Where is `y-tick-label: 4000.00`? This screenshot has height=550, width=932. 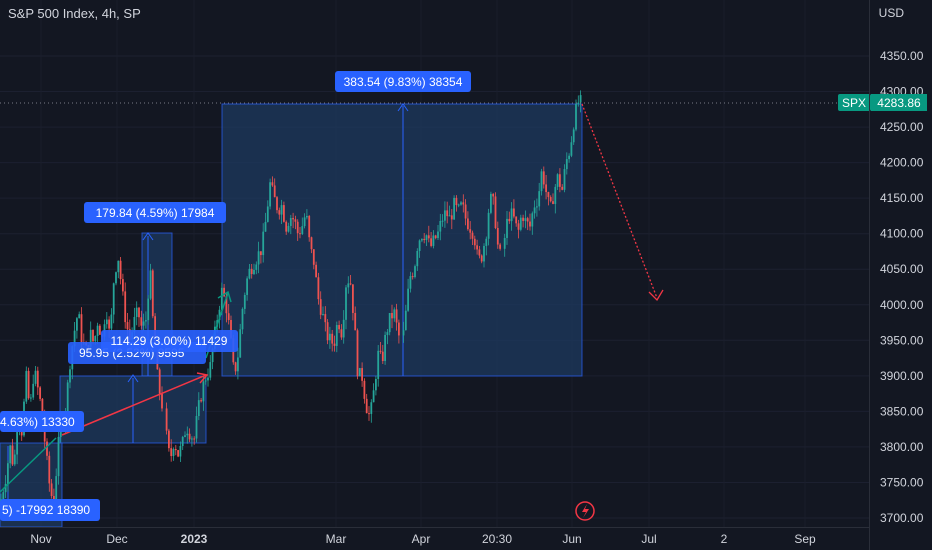
y-tick-label: 4000.00 is located at coordinates (902, 305).